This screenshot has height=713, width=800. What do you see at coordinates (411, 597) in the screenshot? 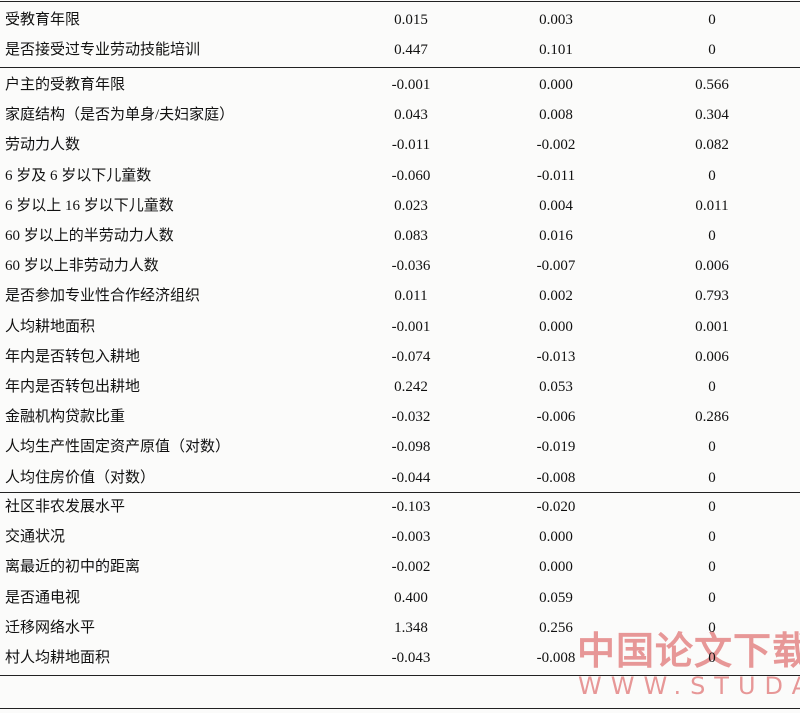
I see `cell-value: 0.400` at bounding box center [411, 597].